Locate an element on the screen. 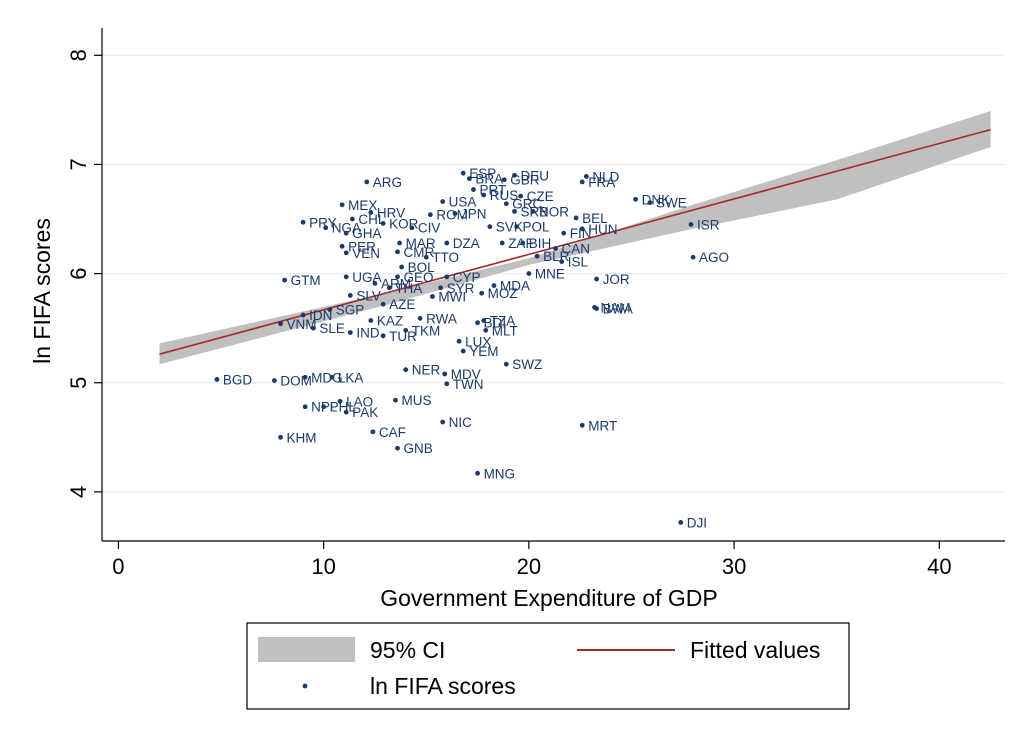  point-label-TZA: TZA is located at coordinates (503, 321).